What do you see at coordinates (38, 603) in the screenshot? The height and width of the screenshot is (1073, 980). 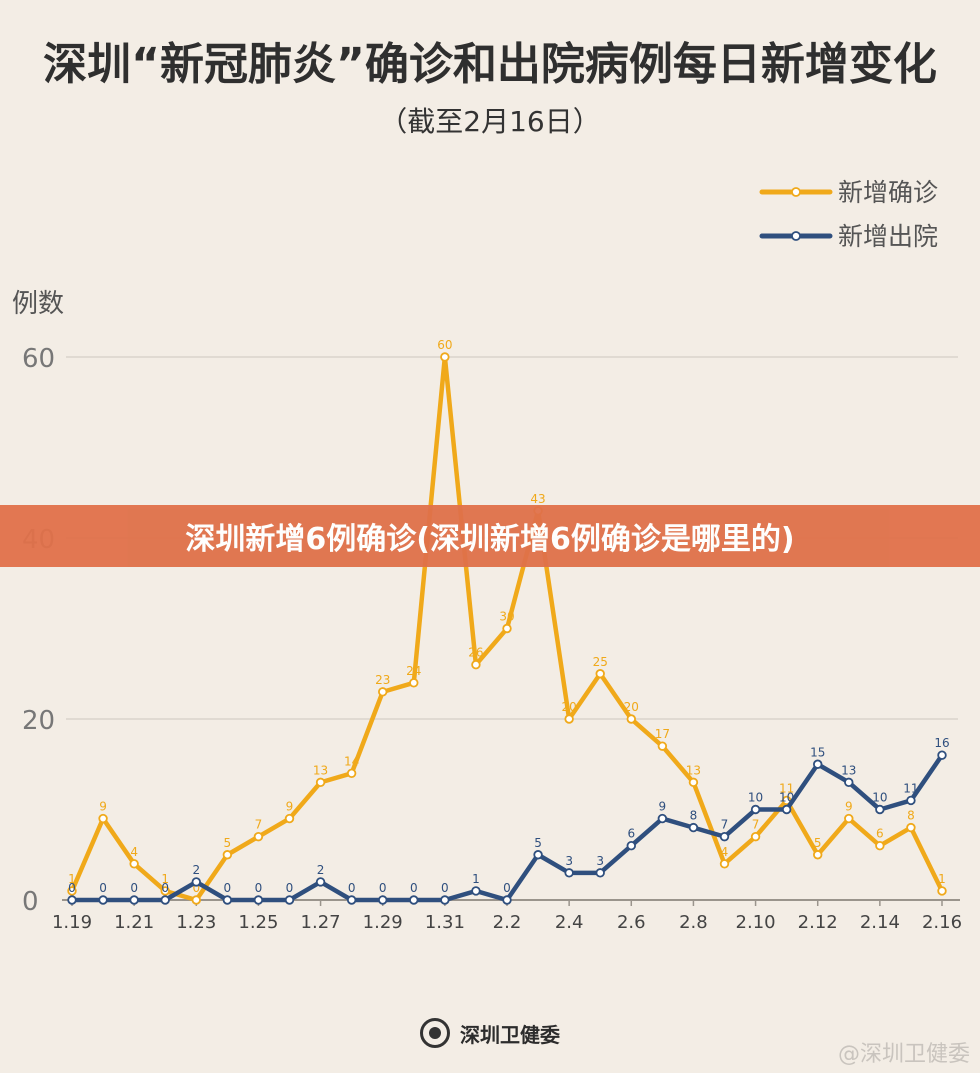 I see `y-axis: 例数0204060` at bounding box center [38, 603].